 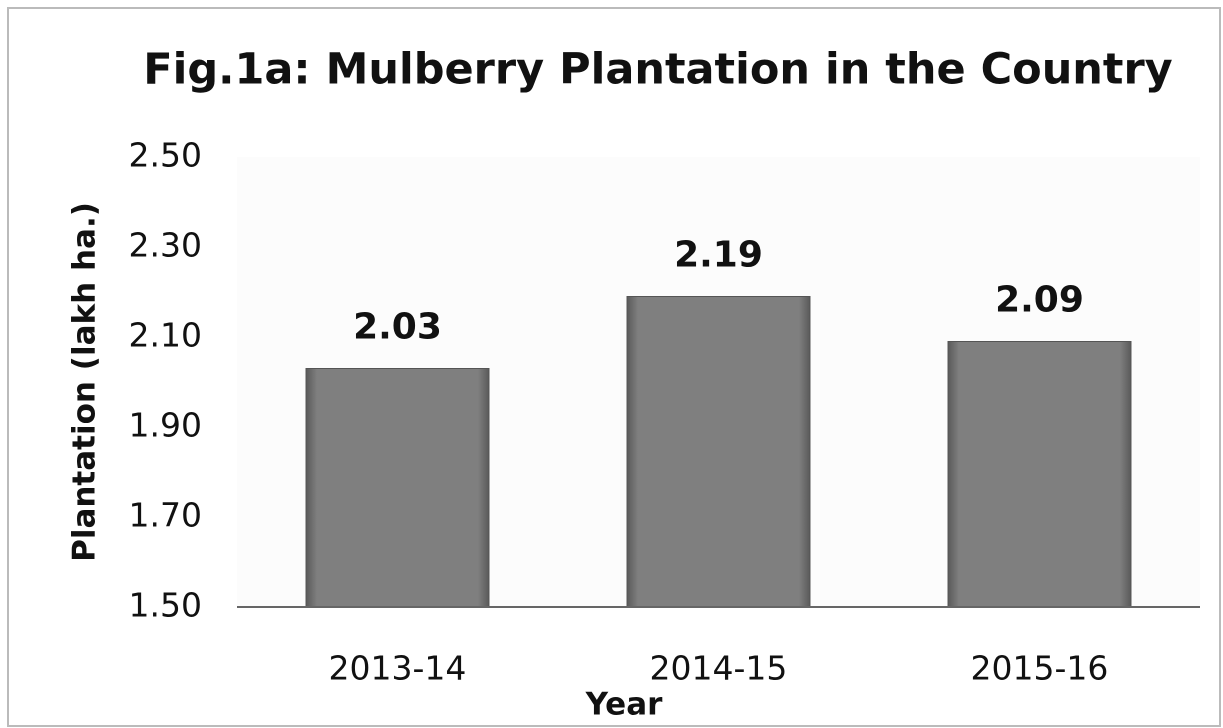 What do you see at coordinates (165, 605) in the screenshot?
I see `y-tick-label: 1.50` at bounding box center [165, 605].